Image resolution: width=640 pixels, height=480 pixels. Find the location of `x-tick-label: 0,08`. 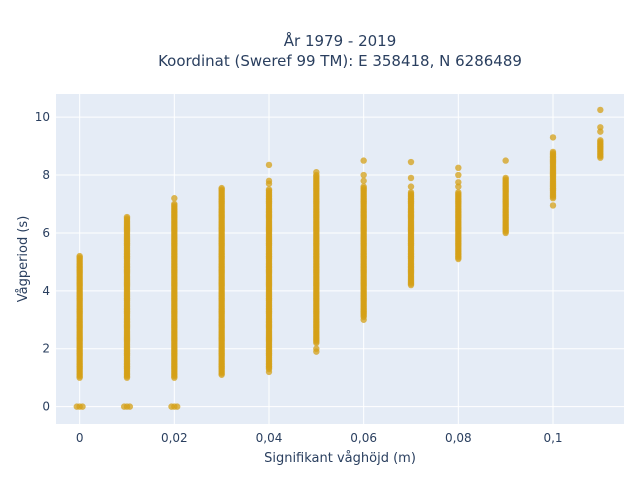

x-tick-label: 0,08 is located at coordinates (458, 438).